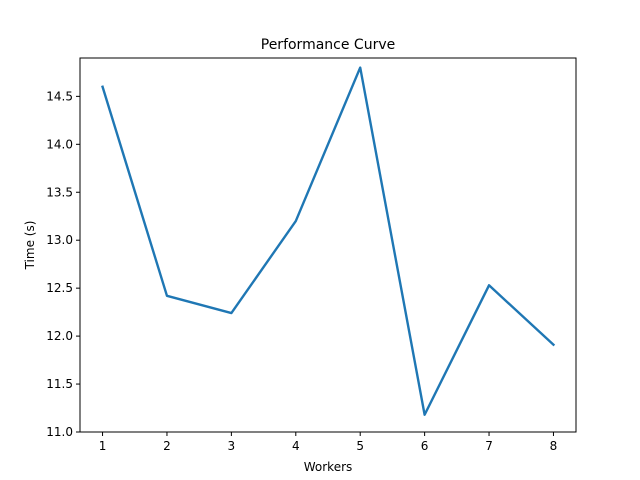 This screenshot has height=480, width=640. What do you see at coordinates (103, 446) in the screenshot?
I see `x-tick-label: 1` at bounding box center [103, 446].